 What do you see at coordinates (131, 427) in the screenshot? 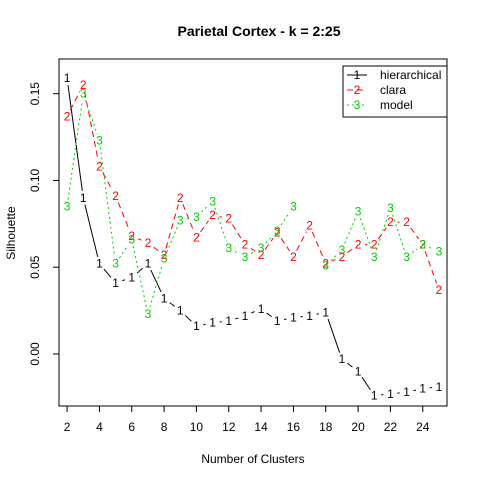
I see `x-tick-label: 6` at bounding box center [131, 427].